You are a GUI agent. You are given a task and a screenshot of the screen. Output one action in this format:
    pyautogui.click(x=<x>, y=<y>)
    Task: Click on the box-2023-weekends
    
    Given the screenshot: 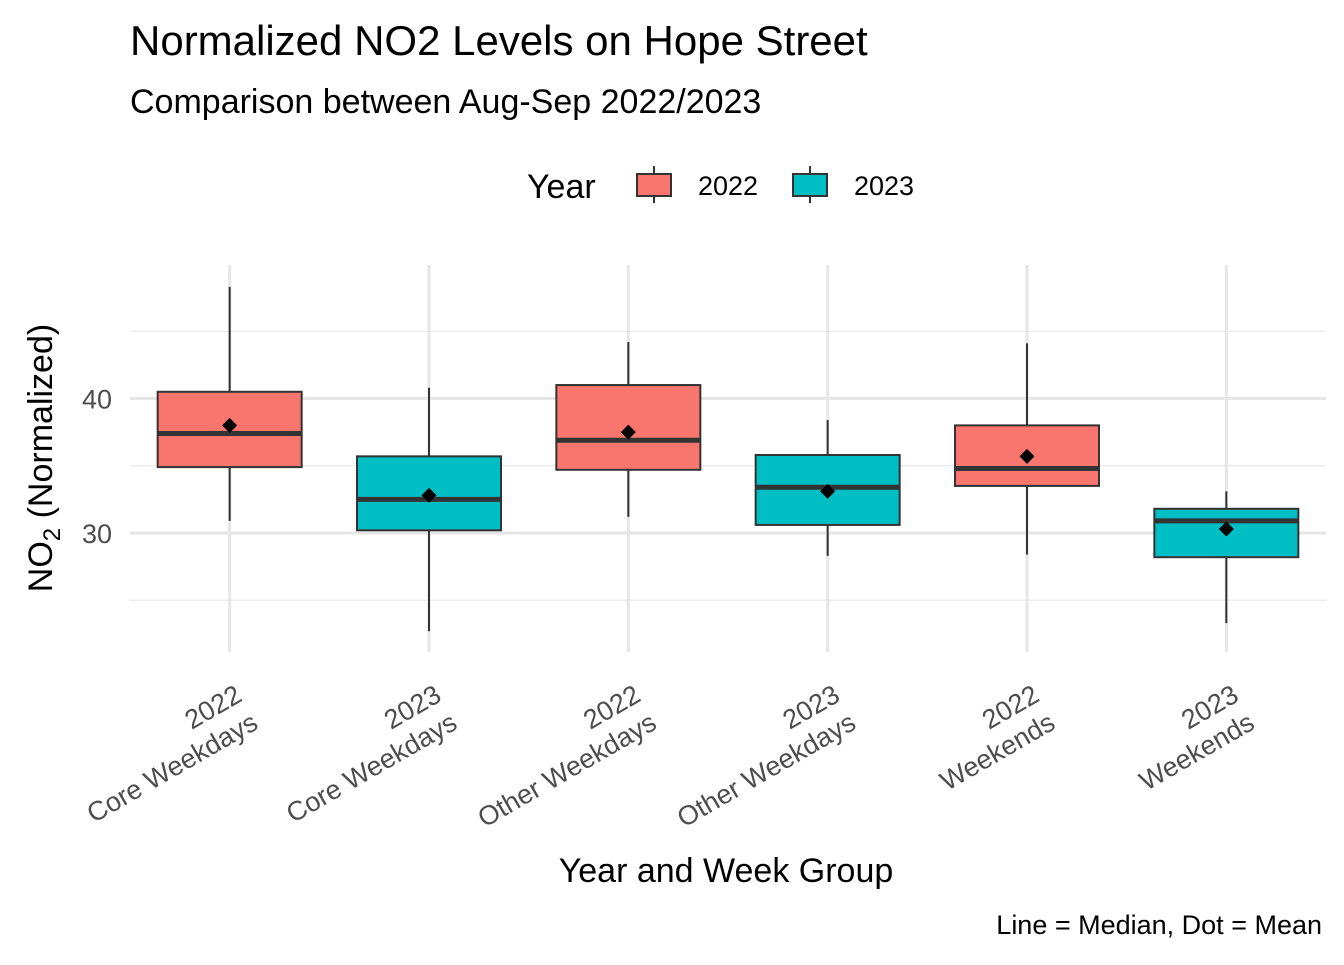 What is the action you would take?
    pyautogui.click(x=1226, y=557)
    